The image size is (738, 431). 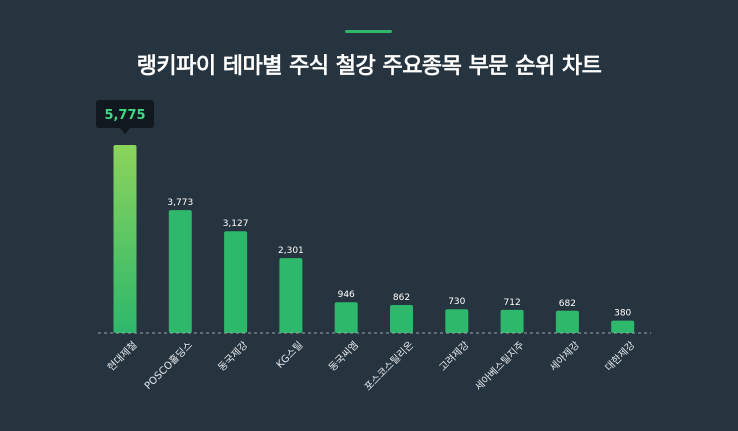 I want to click on tooltip-value-label: 5,775, so click(x=124, y=115).